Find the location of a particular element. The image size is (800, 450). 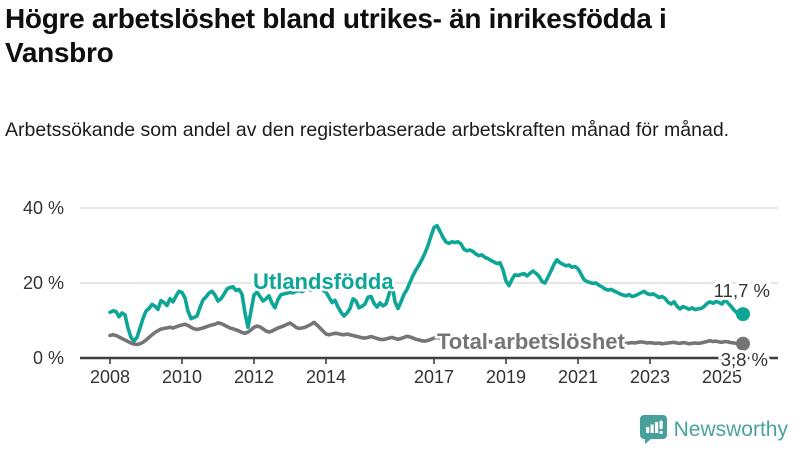

x-axis-tick-label: 2012 is located at coordinates (254, 377).